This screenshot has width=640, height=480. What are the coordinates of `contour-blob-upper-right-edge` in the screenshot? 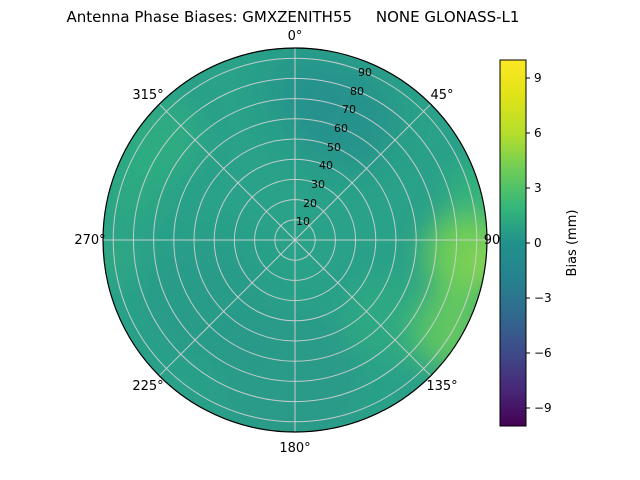 It's located at (468, 190).